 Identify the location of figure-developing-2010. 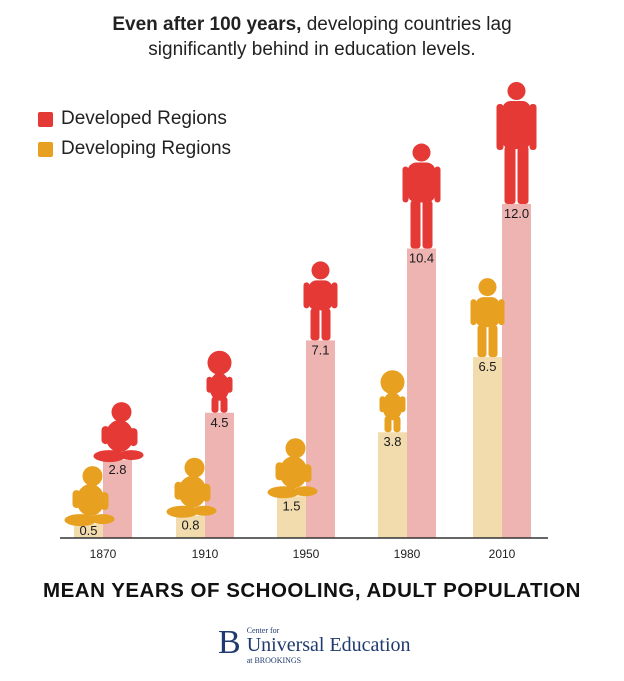
(487, 318).